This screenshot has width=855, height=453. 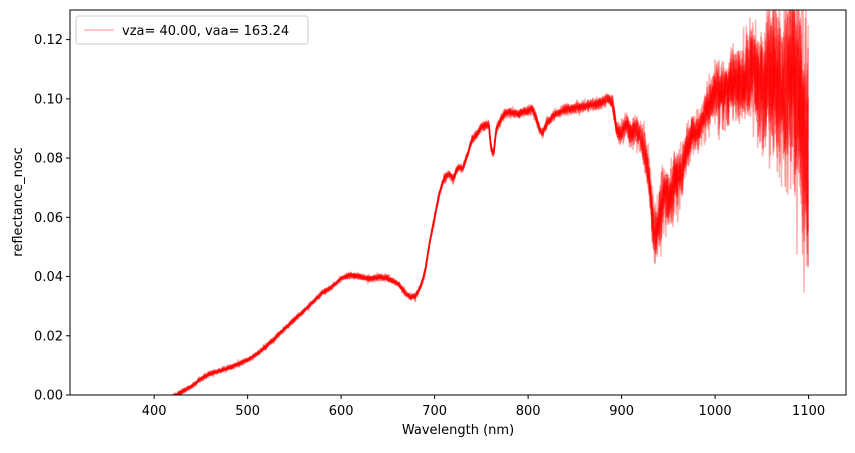 What do you see at coordinates (154, 411) in the screenshot?
I see `x-tick-label: 400` at bounding box center [154, 411].